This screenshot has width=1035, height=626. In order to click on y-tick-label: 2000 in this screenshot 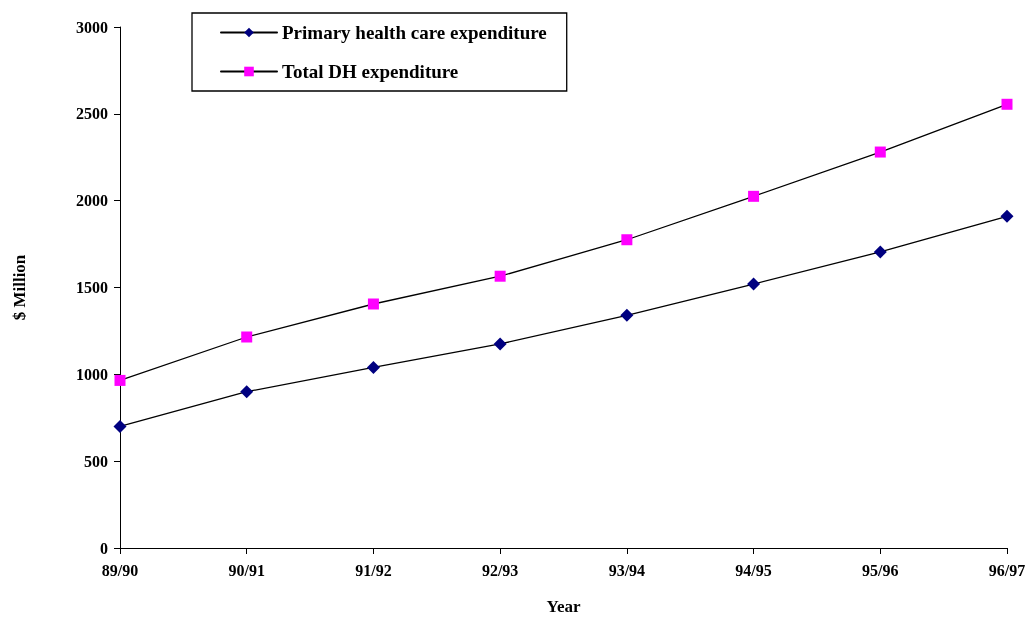, I will do `click(92, 201)`.